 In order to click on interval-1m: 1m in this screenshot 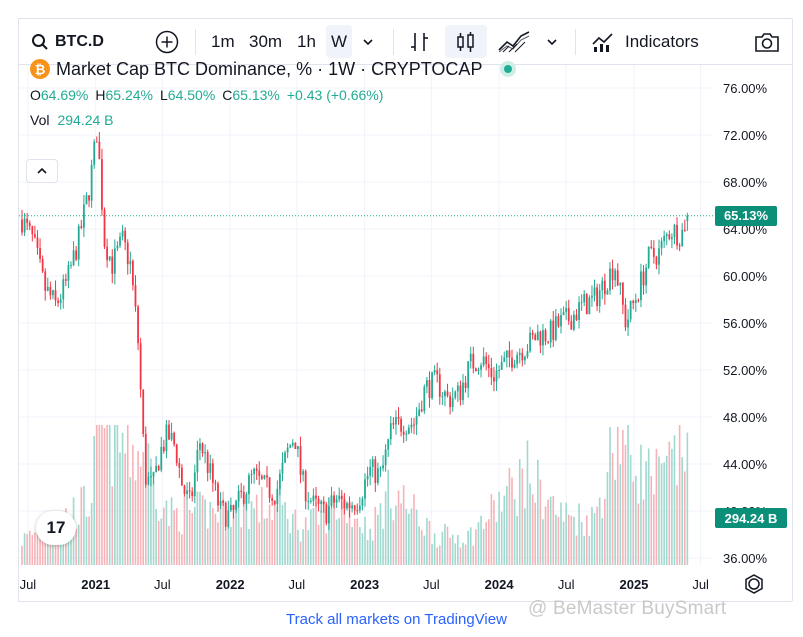, I will do `click(223, 41)`.